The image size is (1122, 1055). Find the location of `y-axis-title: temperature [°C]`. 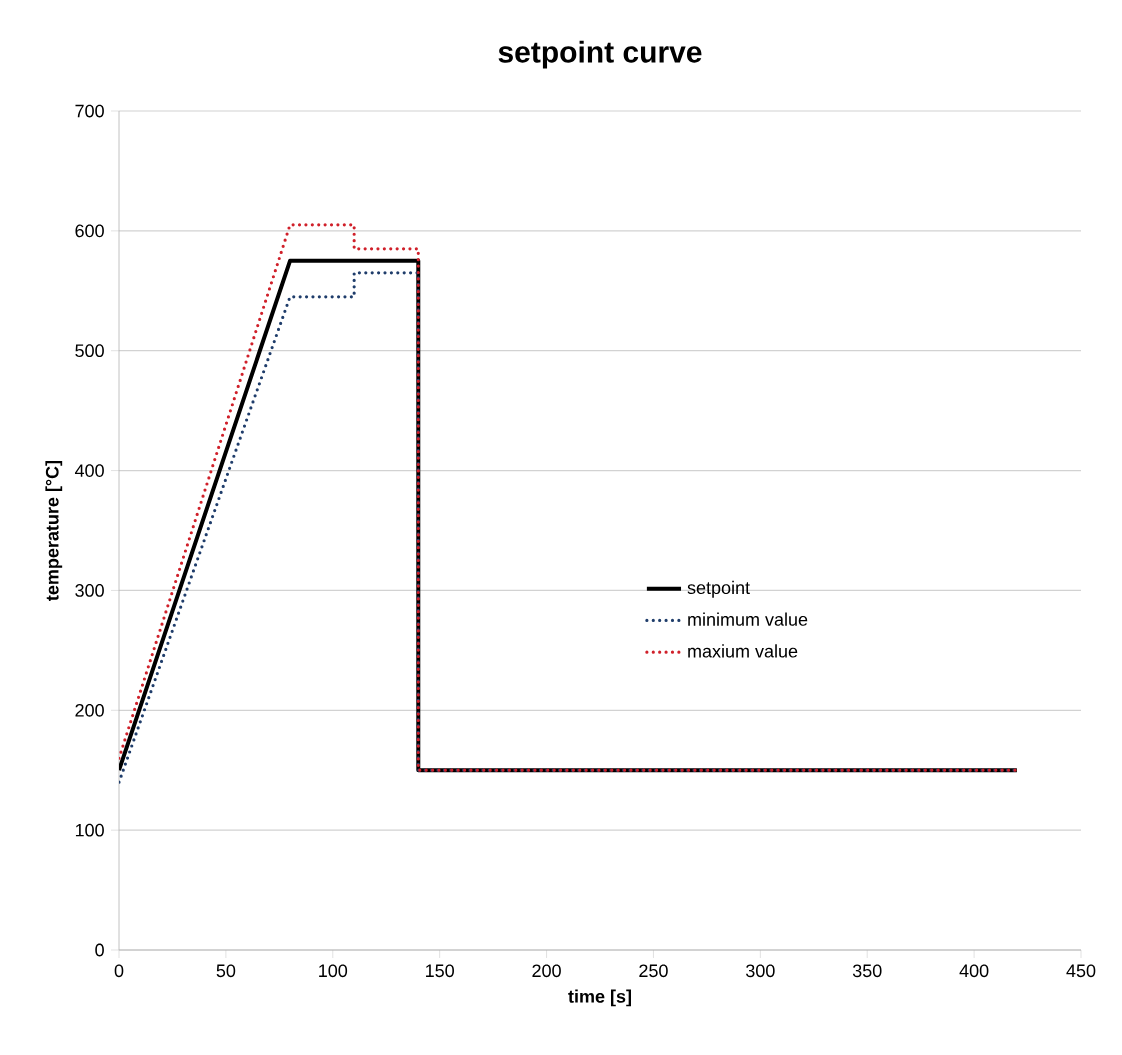

y-axis-title: temperature [°C] is located at coordinates (54, 530).